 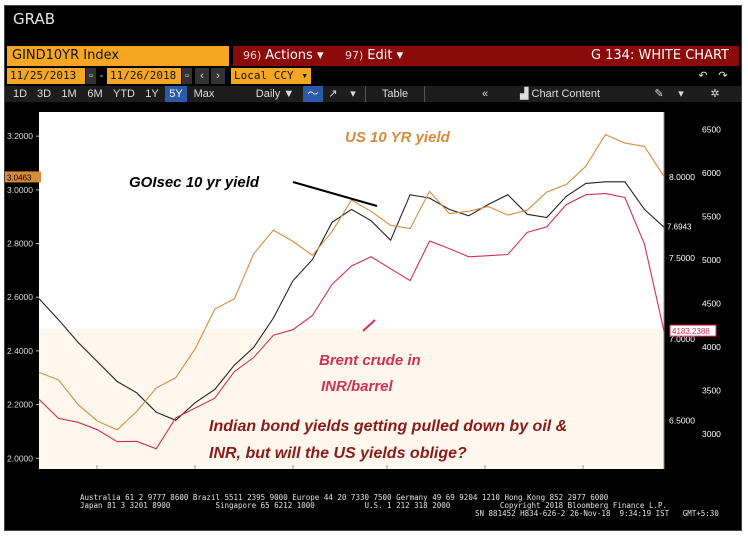 I want to click on redo-icon: ↷, so click(x=723, y=76).